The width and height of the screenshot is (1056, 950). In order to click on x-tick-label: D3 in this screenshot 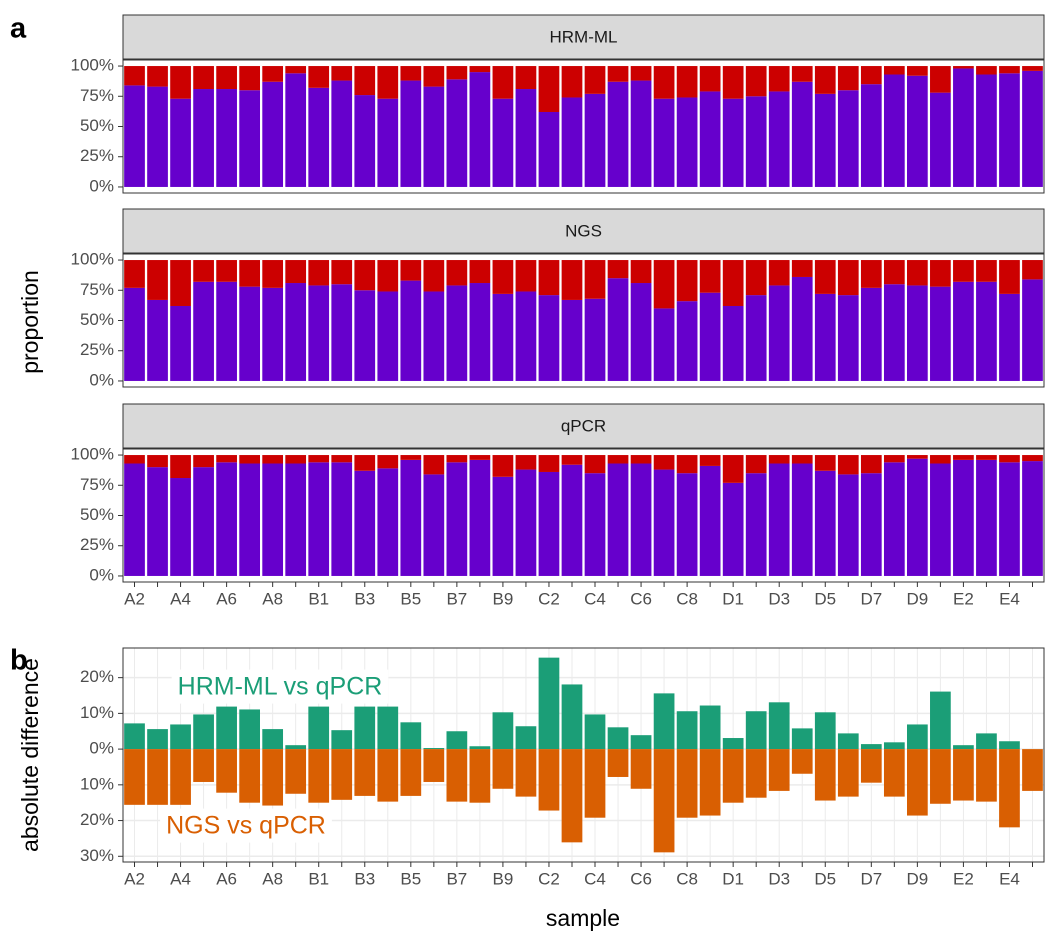, I will do `click(779, 598)`.